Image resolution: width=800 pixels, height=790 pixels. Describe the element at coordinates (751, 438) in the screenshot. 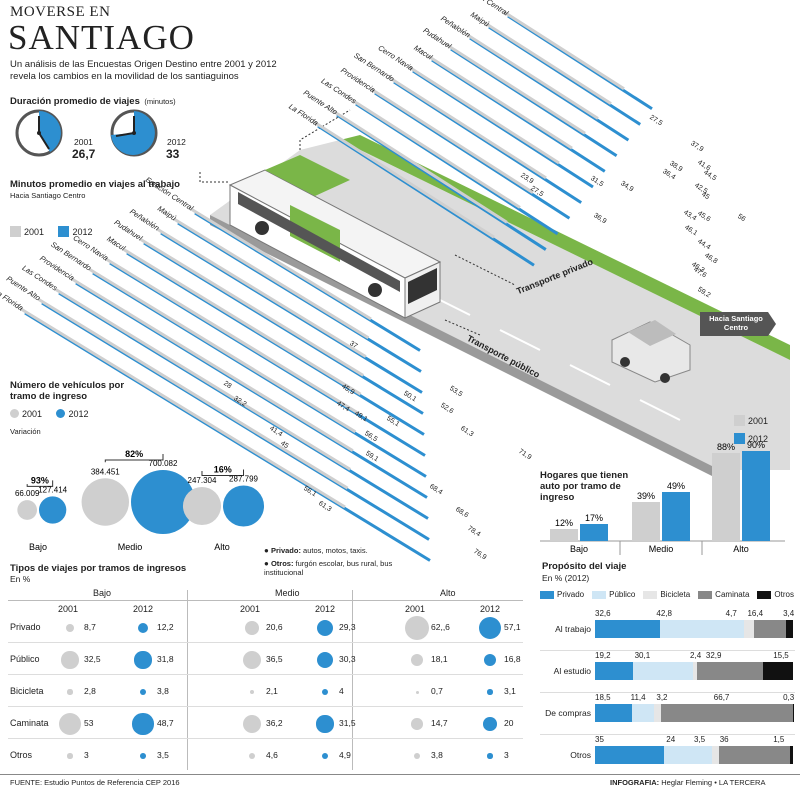

I see `hh-legend-2012: 2012` at that location.